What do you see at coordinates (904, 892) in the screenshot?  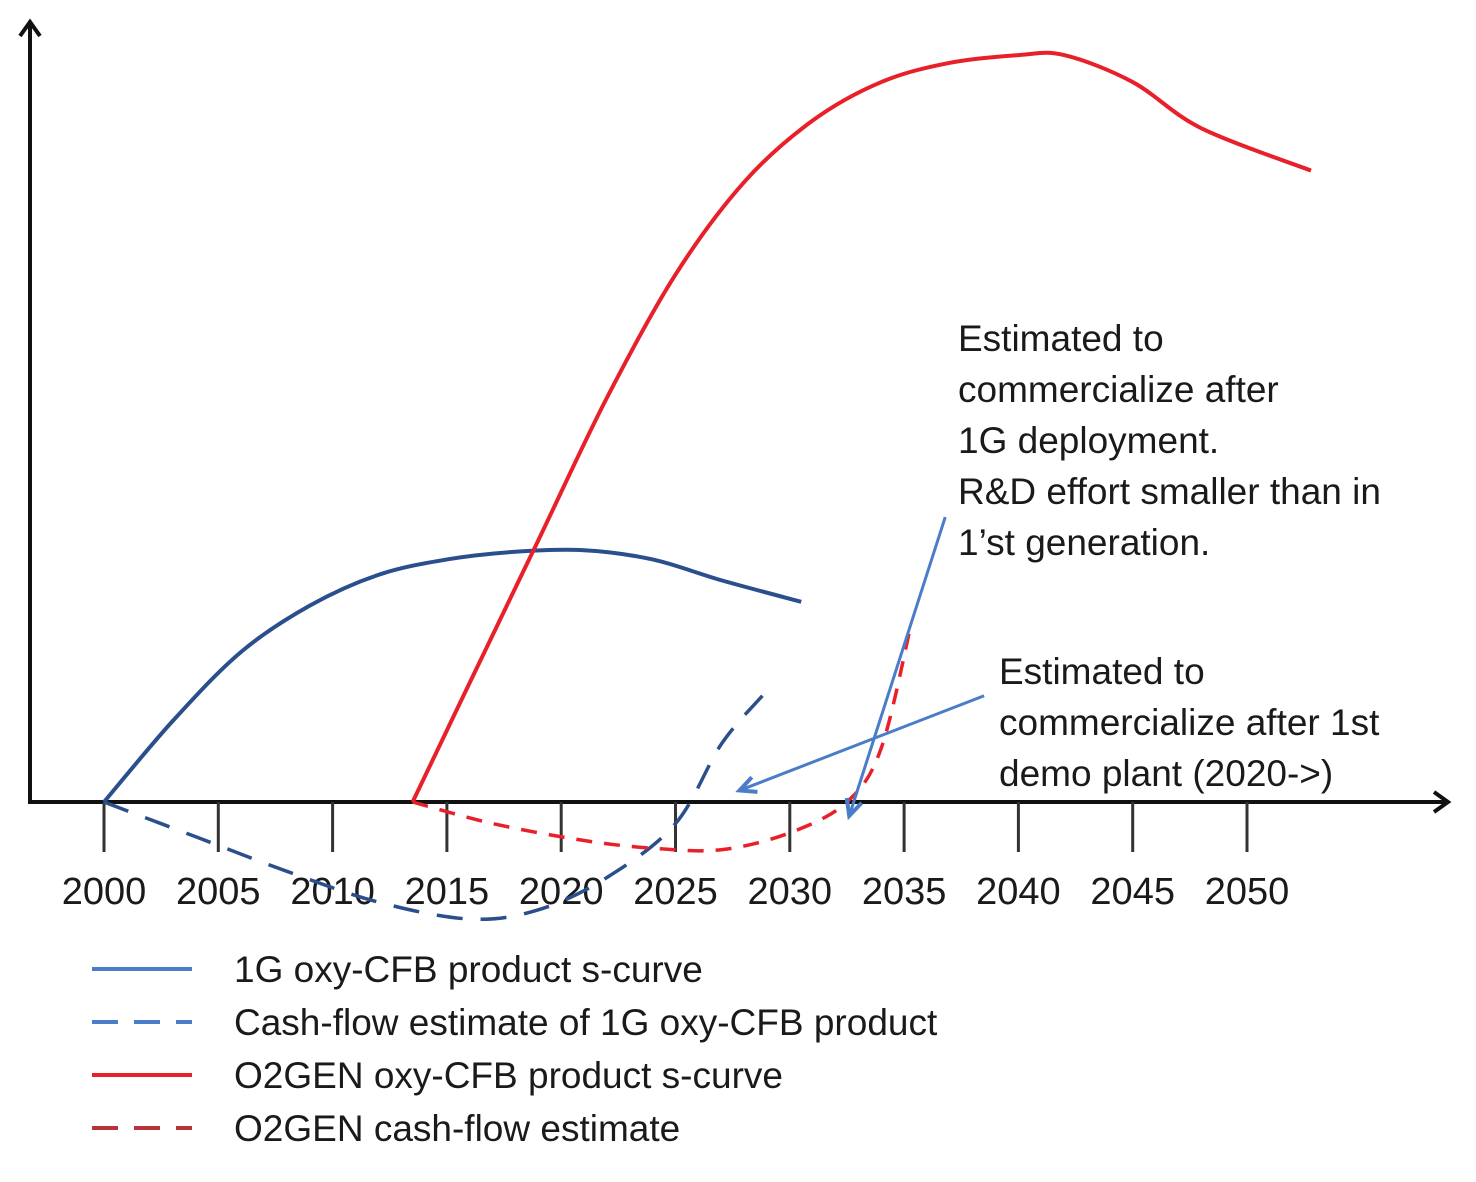 I see `x-tick-label: 2035` at bounding box center [904, 892].